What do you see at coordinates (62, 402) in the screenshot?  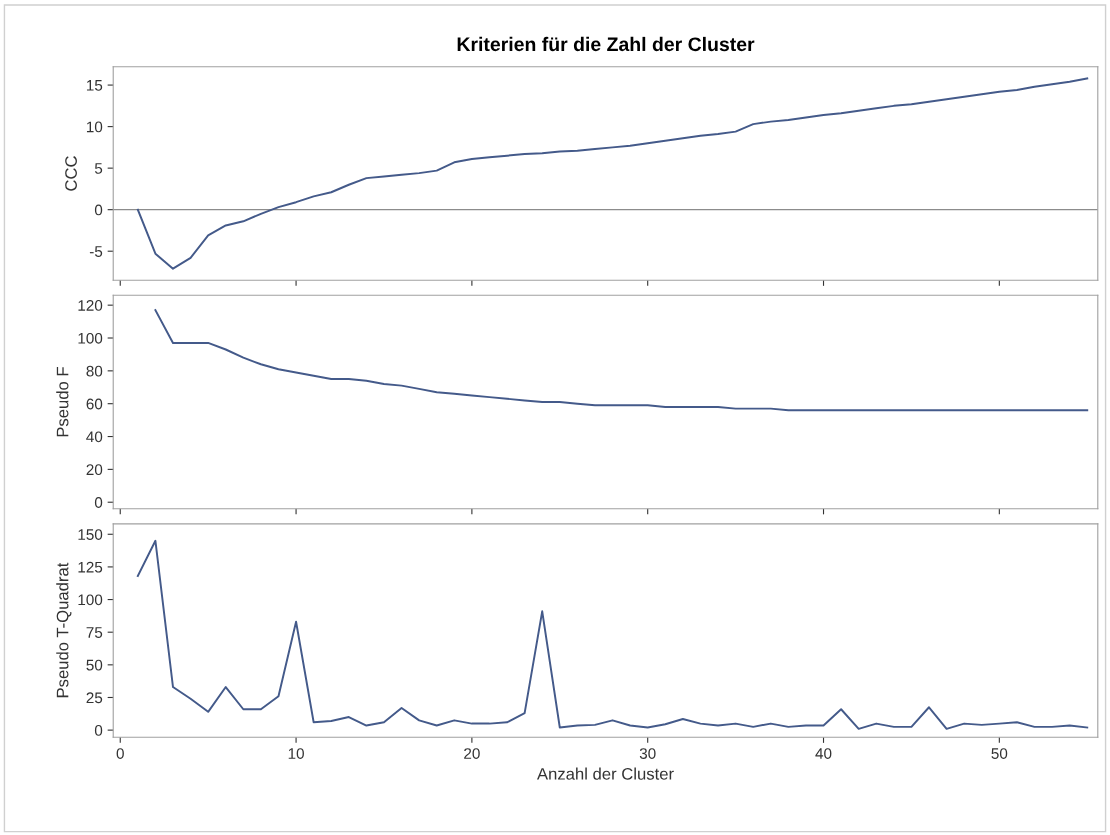 I see `y-axis-title: Pseudo F` at bounding box center [62, 402].